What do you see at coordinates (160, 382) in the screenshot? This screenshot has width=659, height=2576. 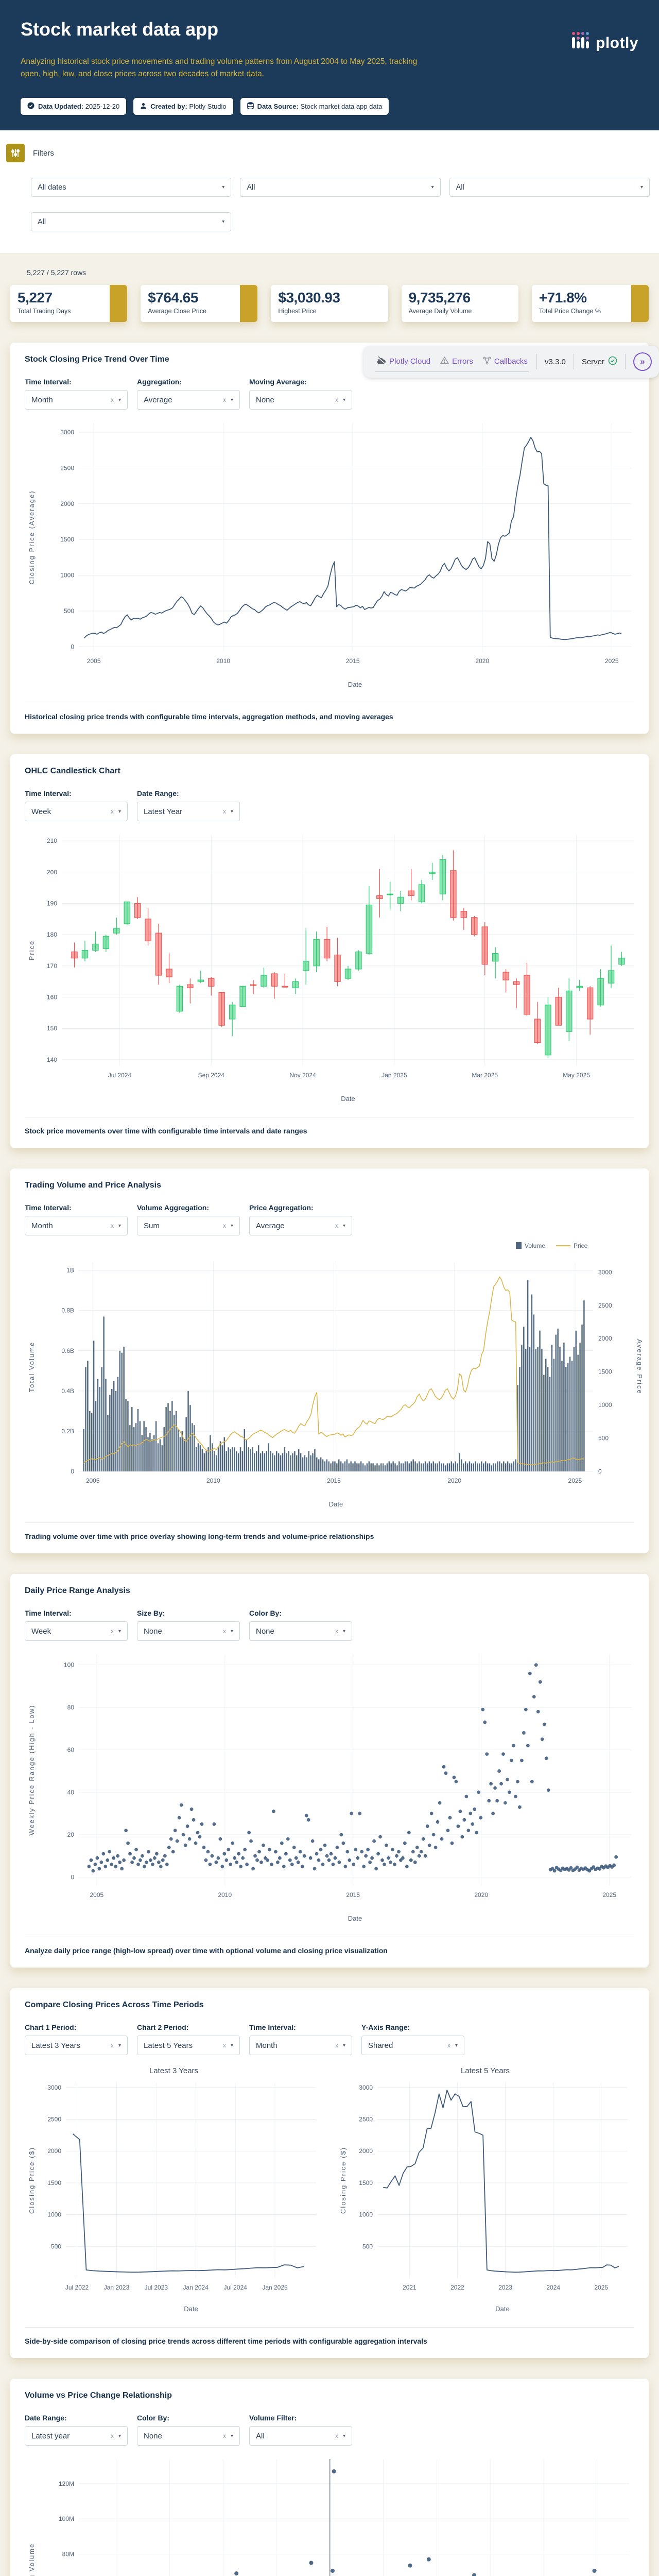 I see `control-label: Aggregation:` at bounding box center [160, 382].